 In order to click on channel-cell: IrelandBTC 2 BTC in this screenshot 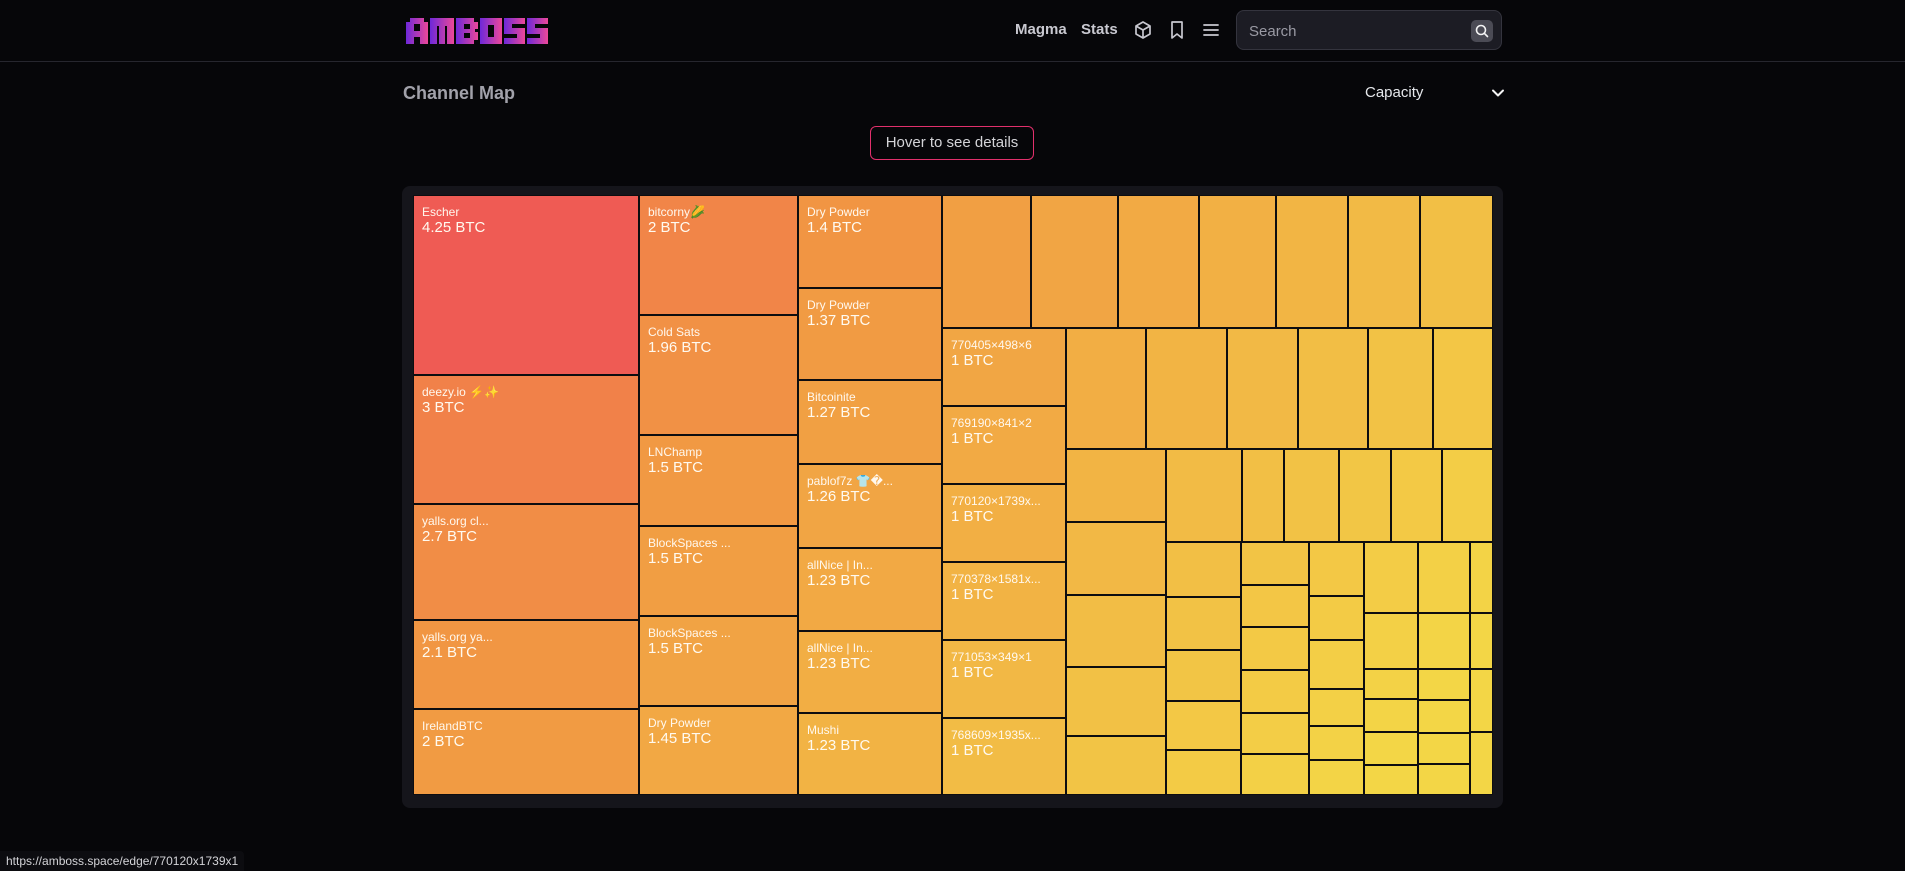, I will do `click(526, 752)`.